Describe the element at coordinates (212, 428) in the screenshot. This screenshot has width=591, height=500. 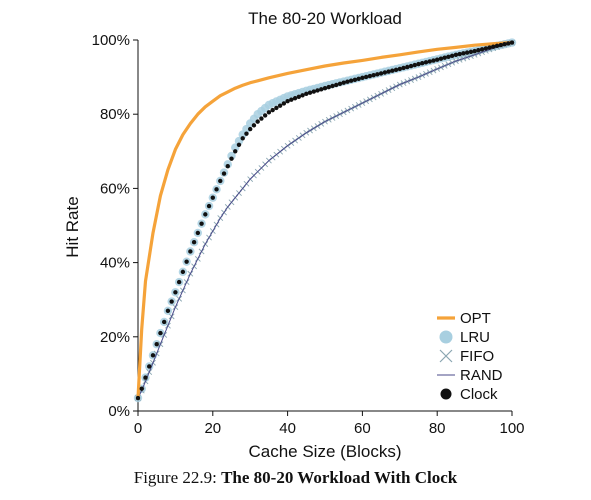
I see `x-tick-label: 20` at that location.